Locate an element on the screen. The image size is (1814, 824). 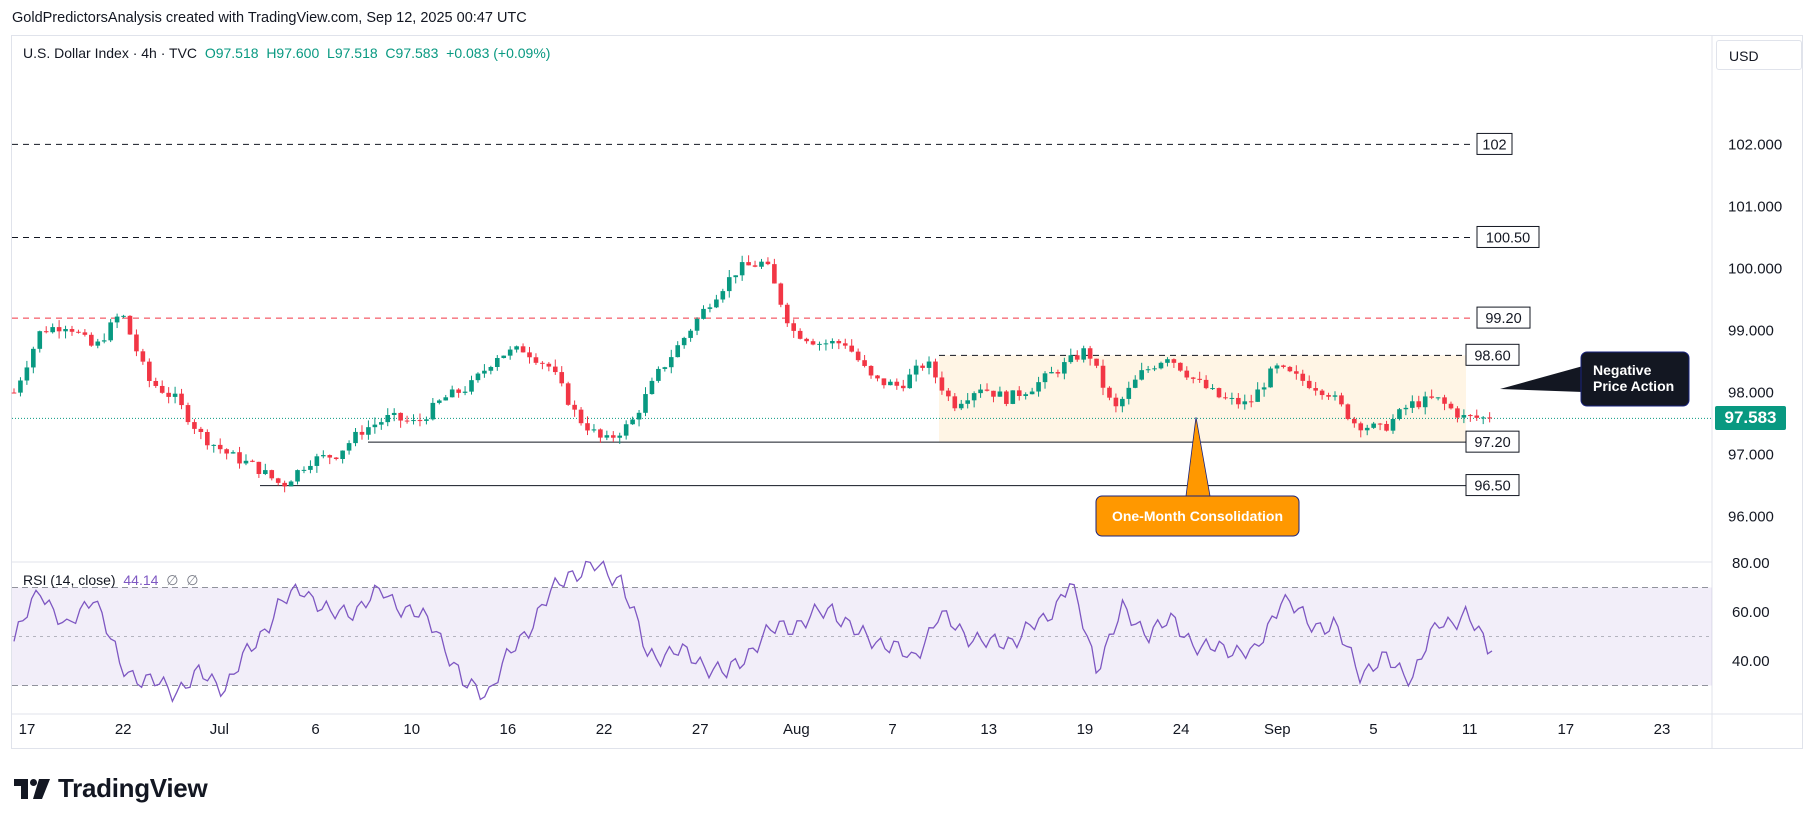
time-tick-label: 23 is located at coordinates (1662, 729).